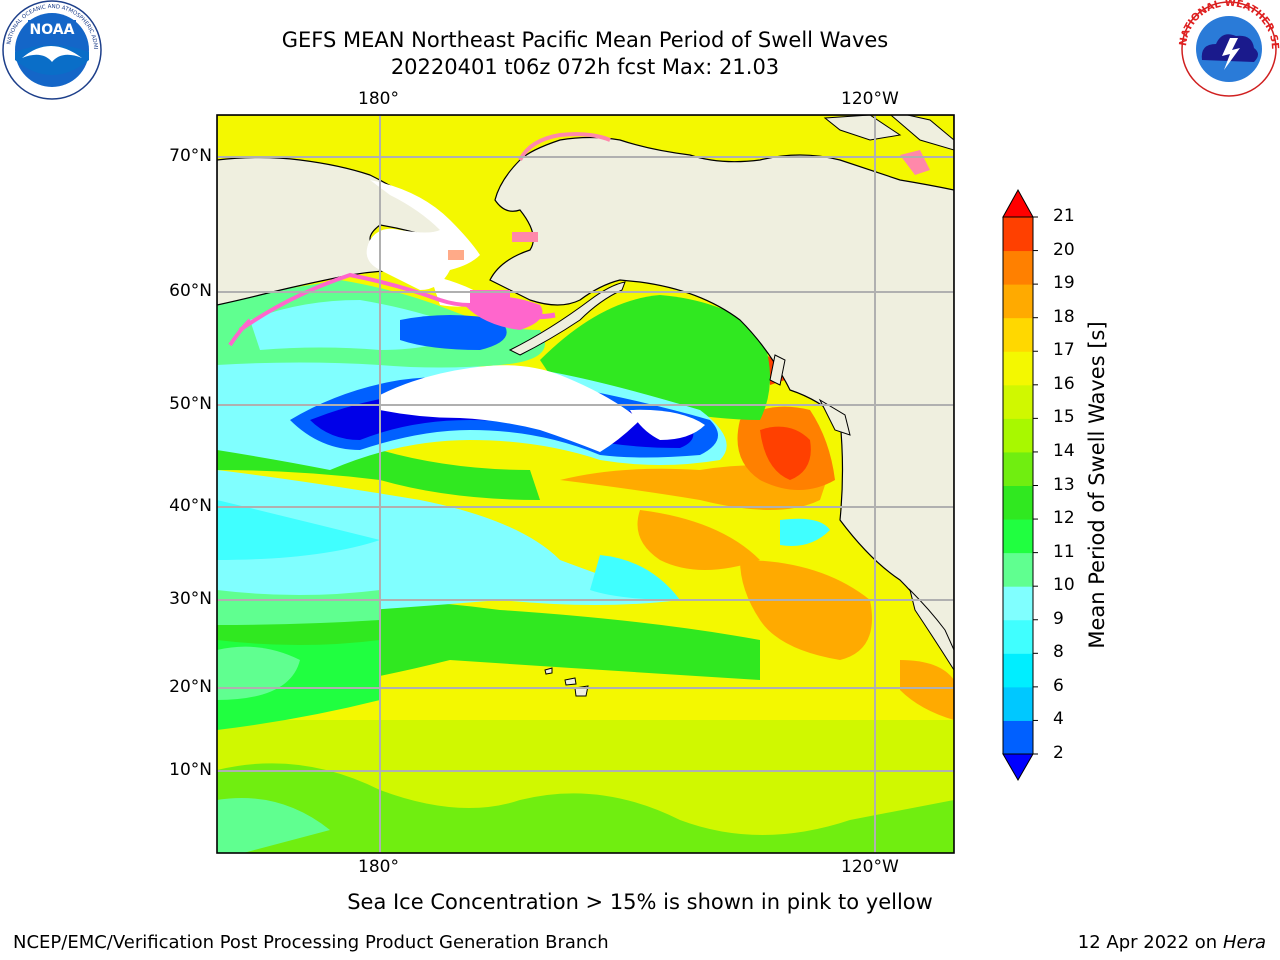  I want to click on lon-label-top-120w: 120°W, so click(870, 99).